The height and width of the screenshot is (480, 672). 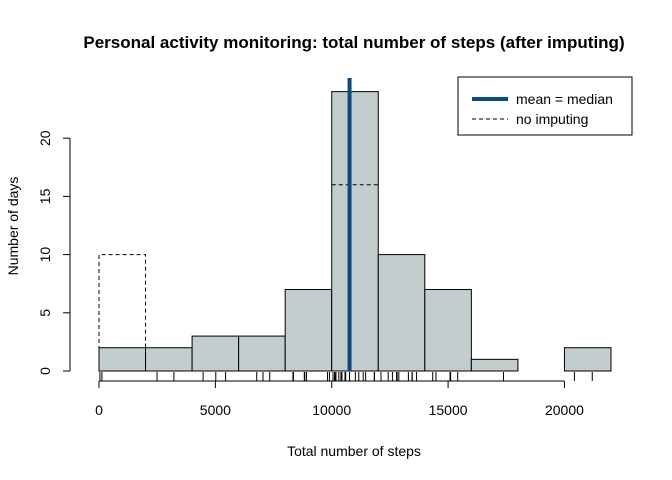 What do you see at coordinates (448, 410) in the screenshot?
I see `x-tick-label: 15000` at bounding box center [448, 410].